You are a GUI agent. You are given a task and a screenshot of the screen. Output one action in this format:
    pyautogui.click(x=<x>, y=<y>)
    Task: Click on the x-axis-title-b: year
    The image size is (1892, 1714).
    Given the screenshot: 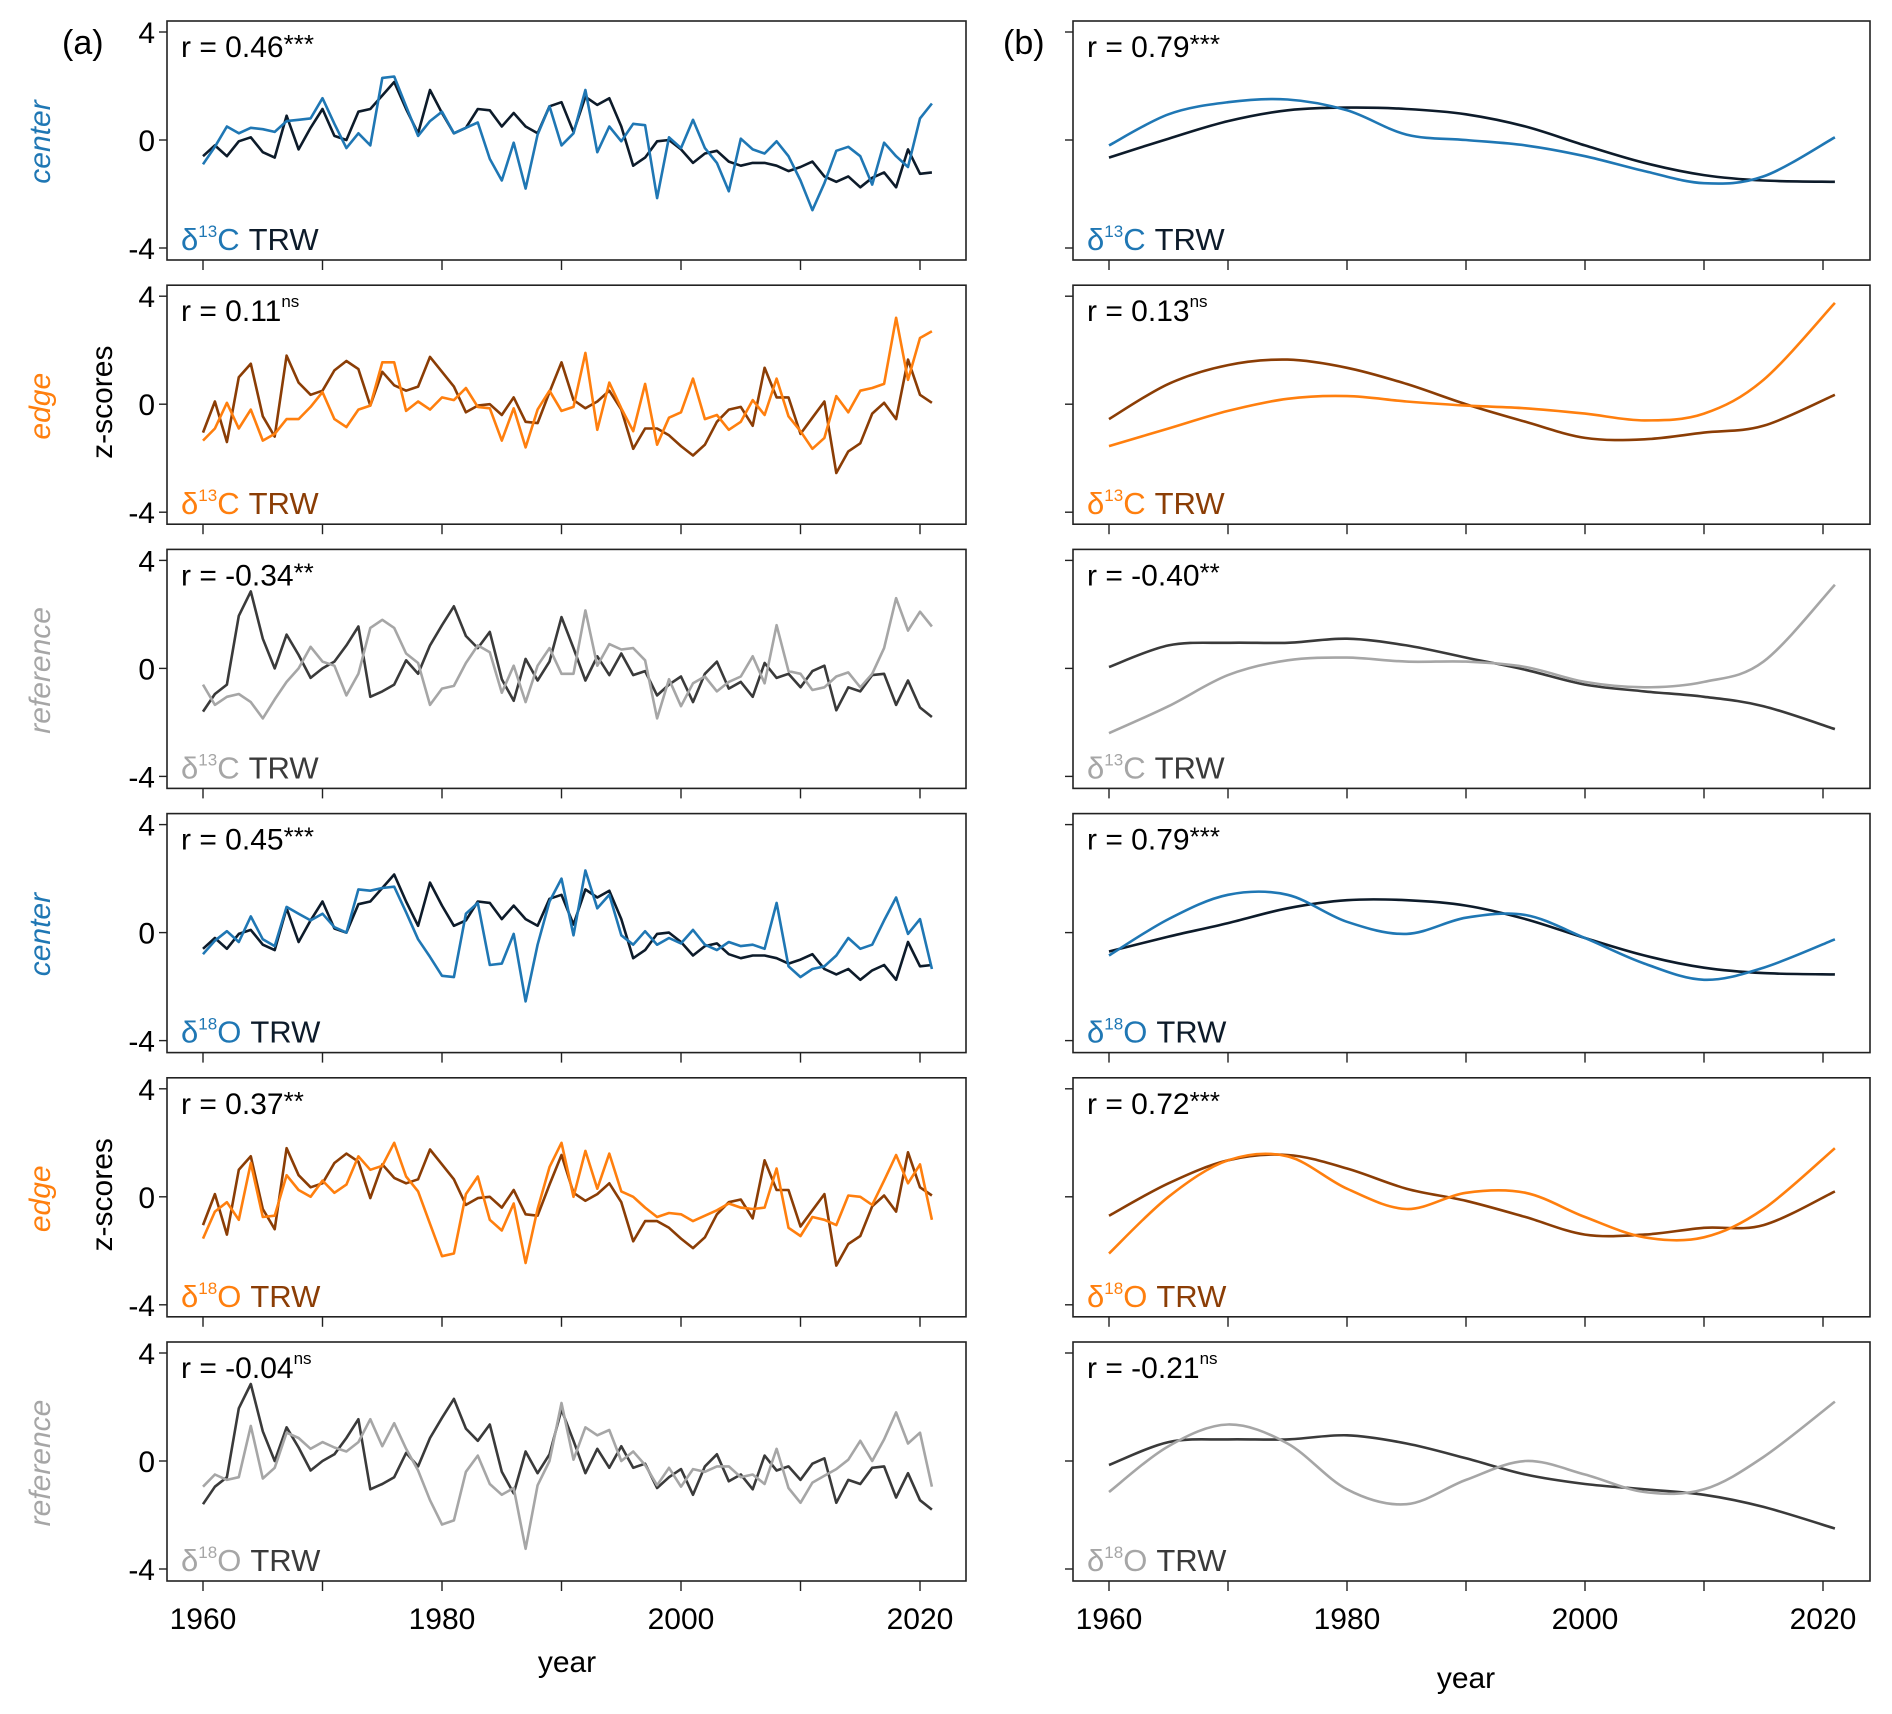 What is the action you would take?
    pyautogui.click(x=1466, y=1678)
    